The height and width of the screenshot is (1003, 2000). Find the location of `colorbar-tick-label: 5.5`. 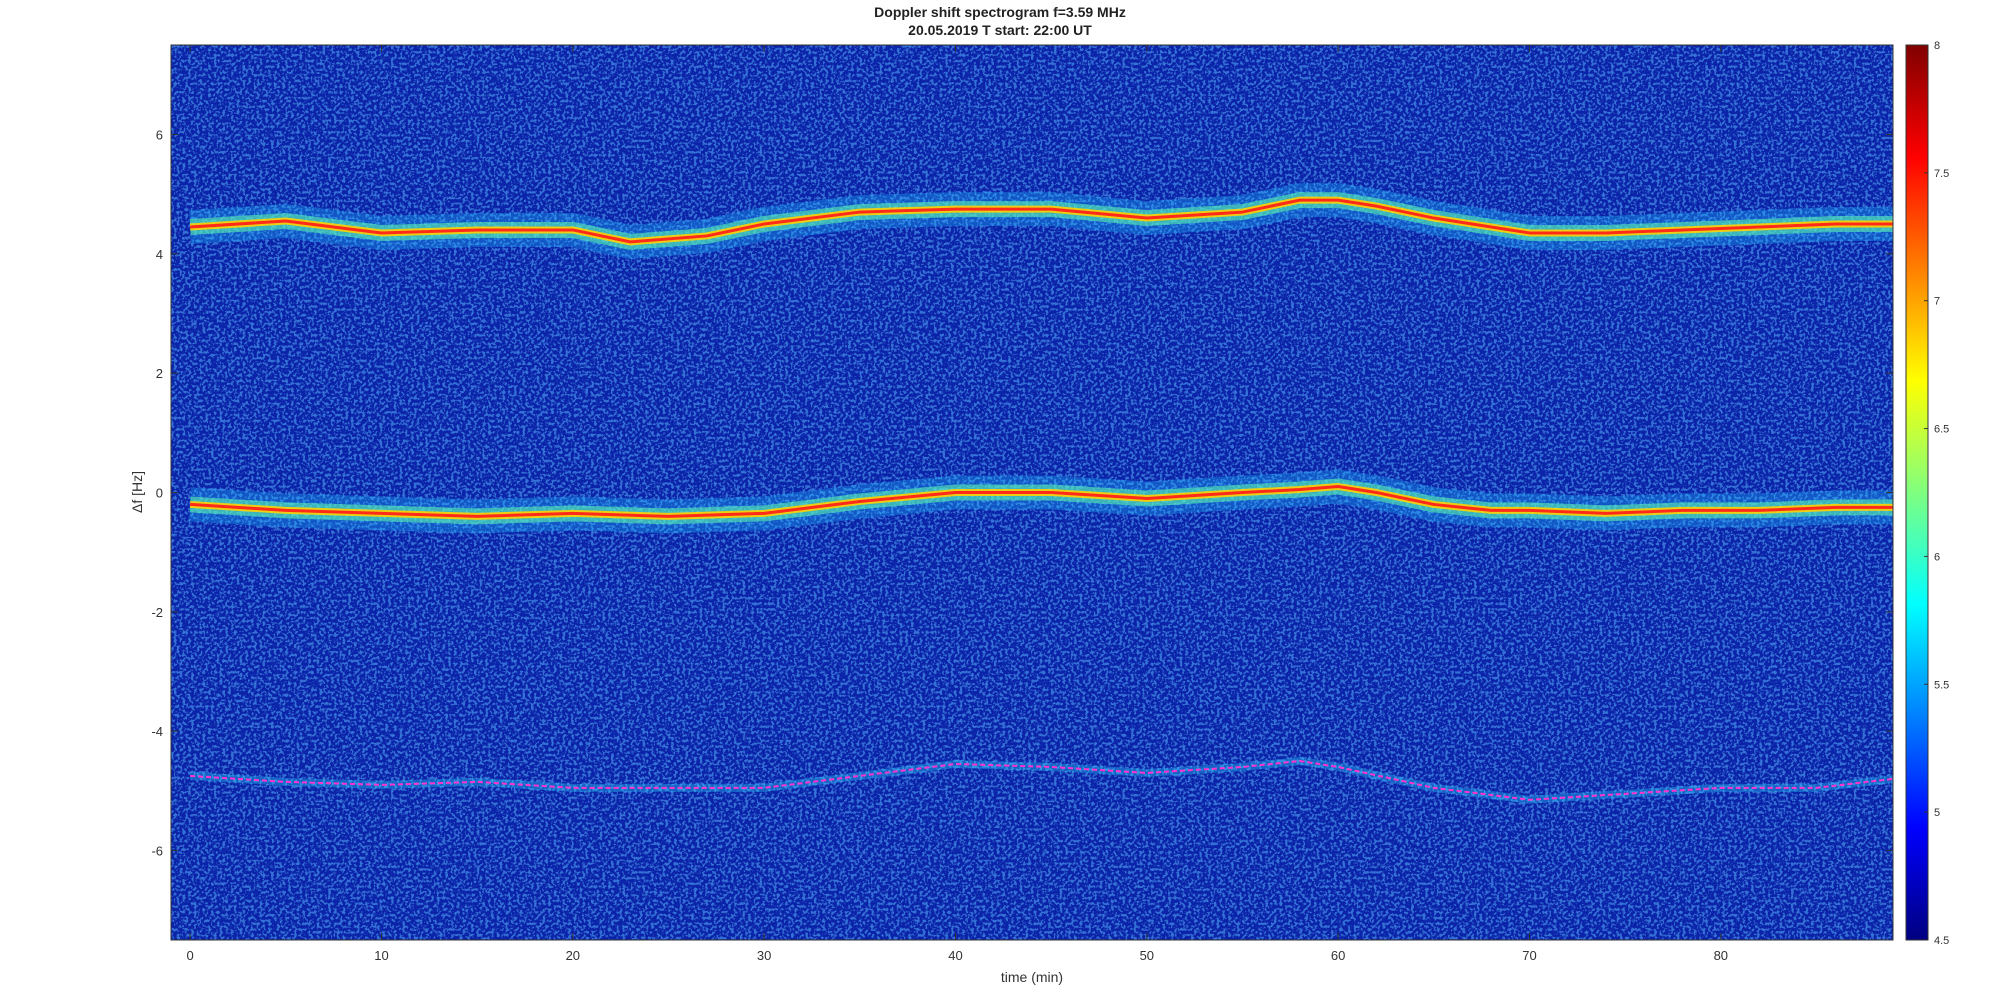

colorbar-tick-label: 5.5 is located at coordinates (1941, 685).